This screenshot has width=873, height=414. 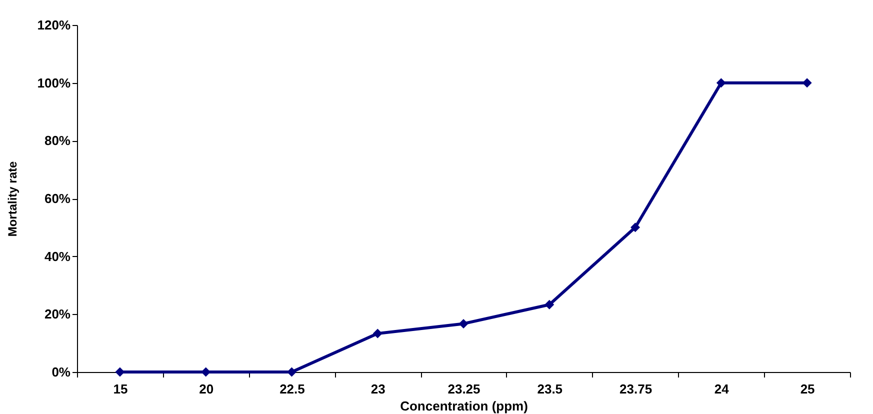 What do you see at coordinates (57, 140) in the screenshot?
I see `y-tick-label: 80%` at bounding box center [57, 140].